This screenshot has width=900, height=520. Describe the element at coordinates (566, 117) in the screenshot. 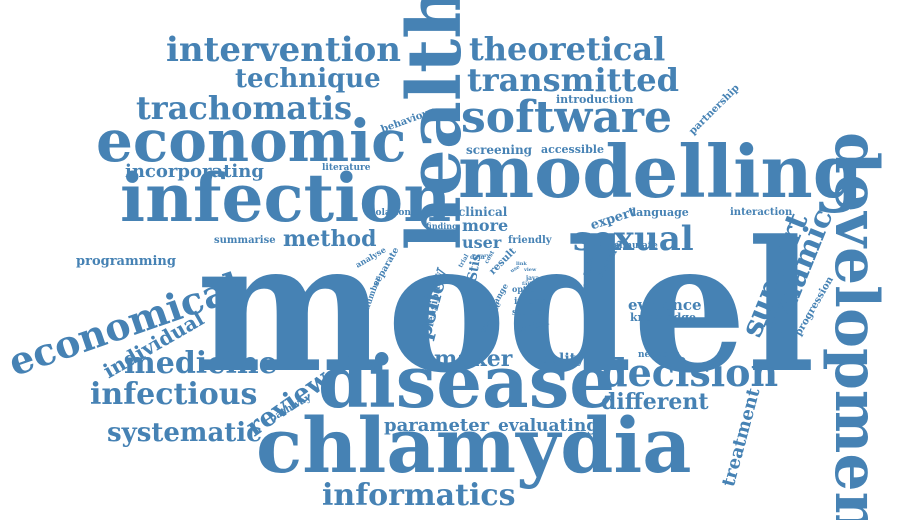

I see `word-software: software` at that location.